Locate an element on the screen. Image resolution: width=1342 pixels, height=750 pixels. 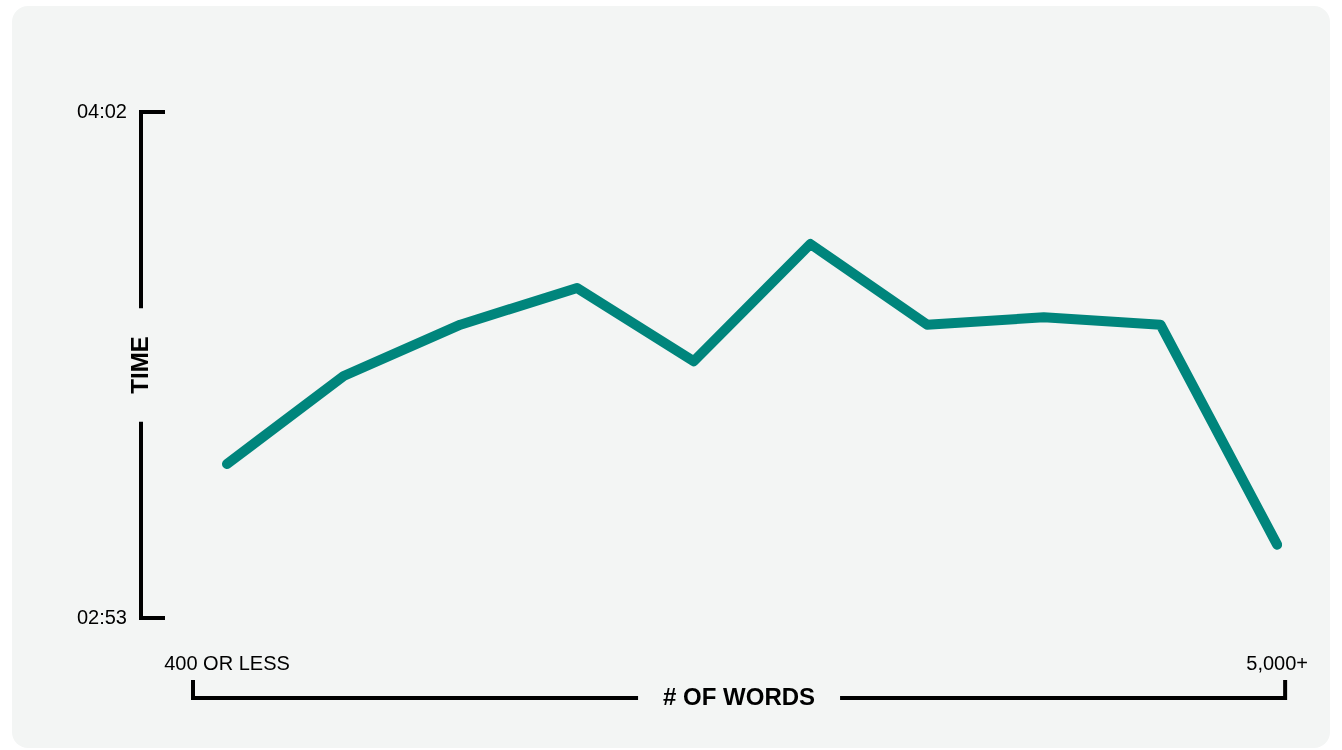
y-tick-label: 04:02 is located at coordinates (101, 110).